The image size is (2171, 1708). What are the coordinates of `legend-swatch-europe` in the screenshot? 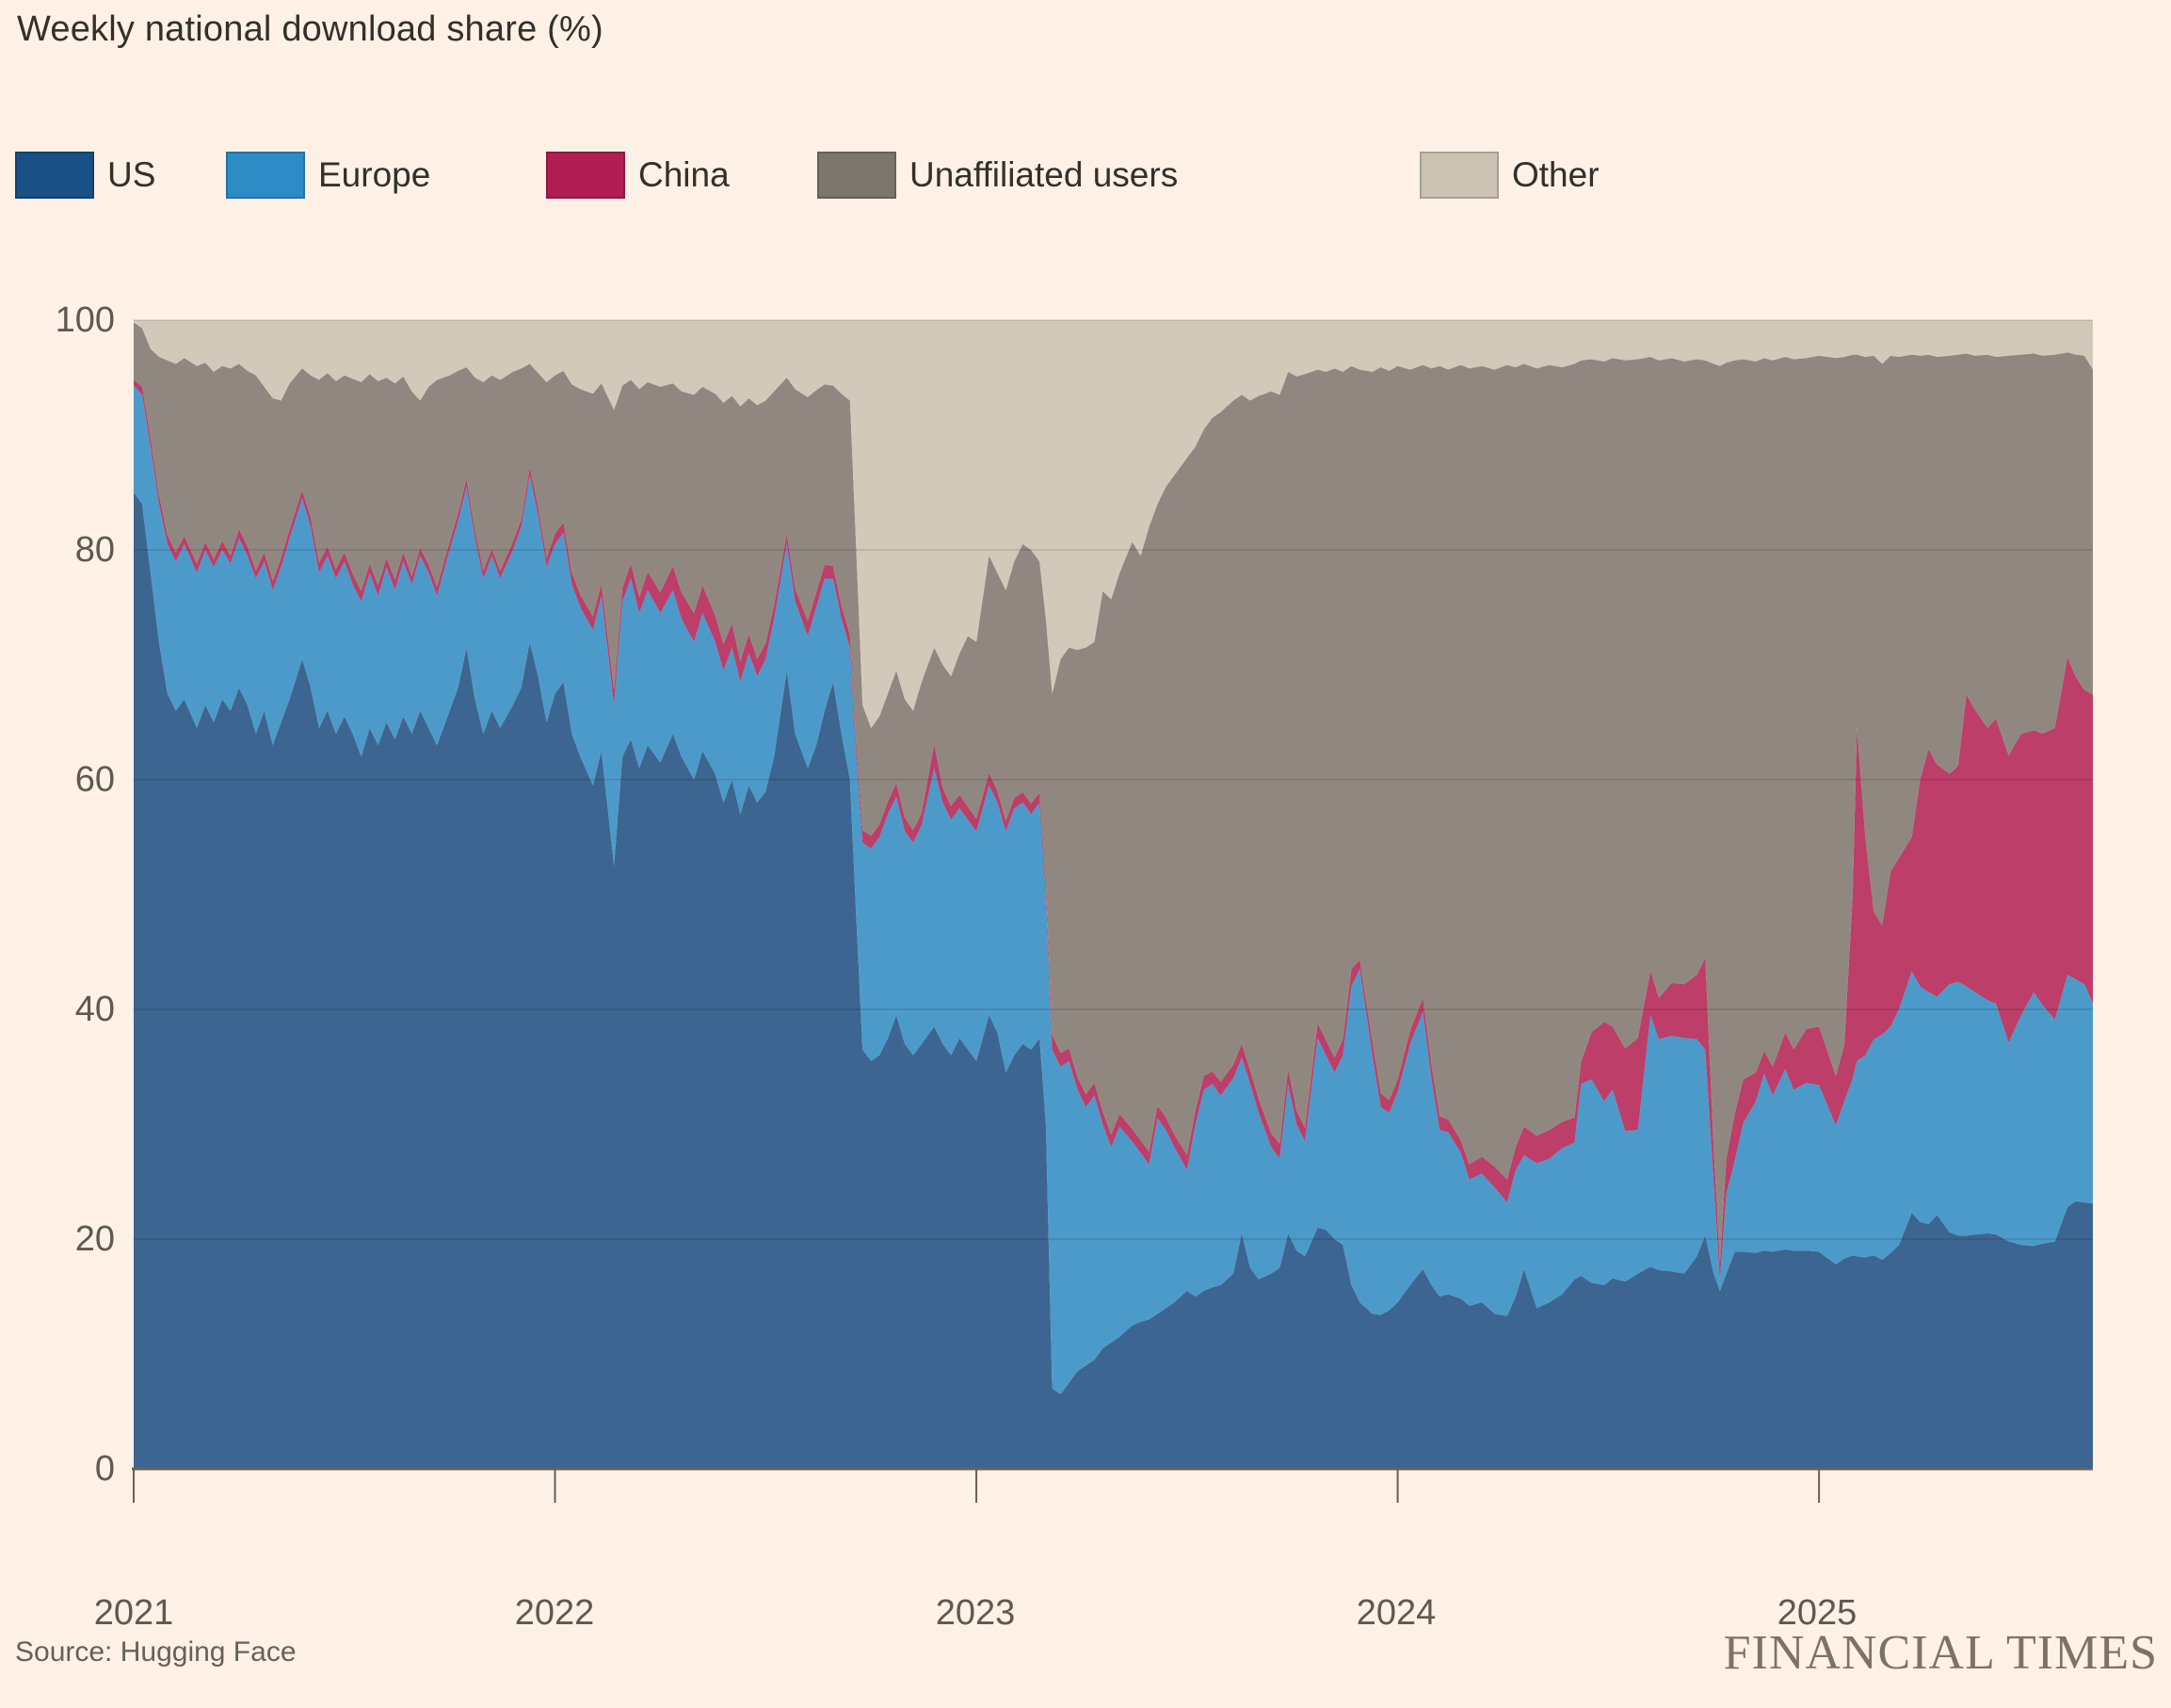 It's located at (265, 175).